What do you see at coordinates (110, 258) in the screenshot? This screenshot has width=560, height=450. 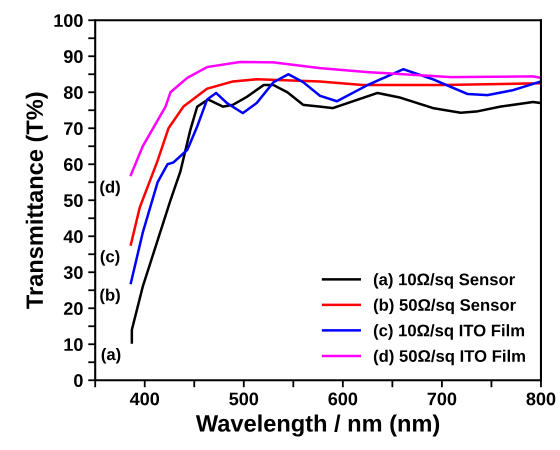 I see `annotation: (c)` at bounding box center [110, 258].